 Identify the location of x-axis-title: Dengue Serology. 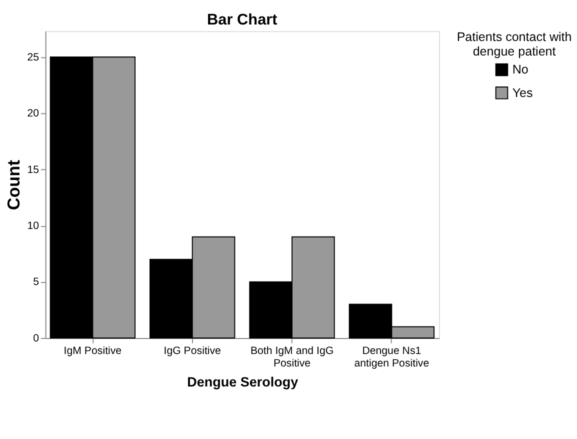
(243, 382).